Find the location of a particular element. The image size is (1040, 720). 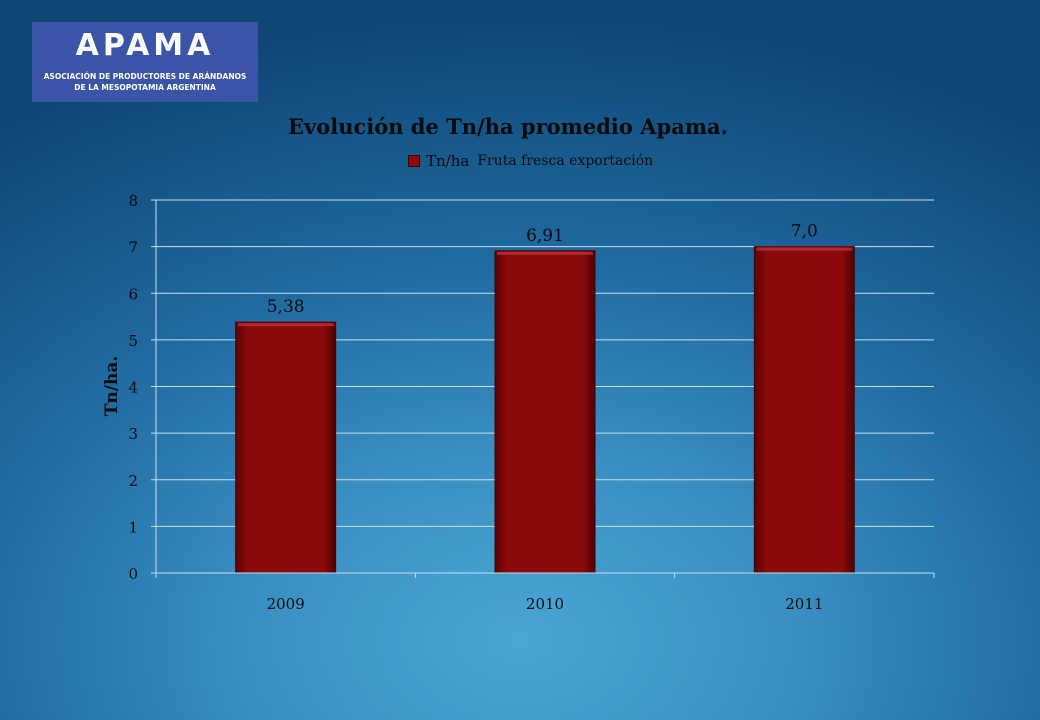

bar-2009 is located at coordinates (286, 447).